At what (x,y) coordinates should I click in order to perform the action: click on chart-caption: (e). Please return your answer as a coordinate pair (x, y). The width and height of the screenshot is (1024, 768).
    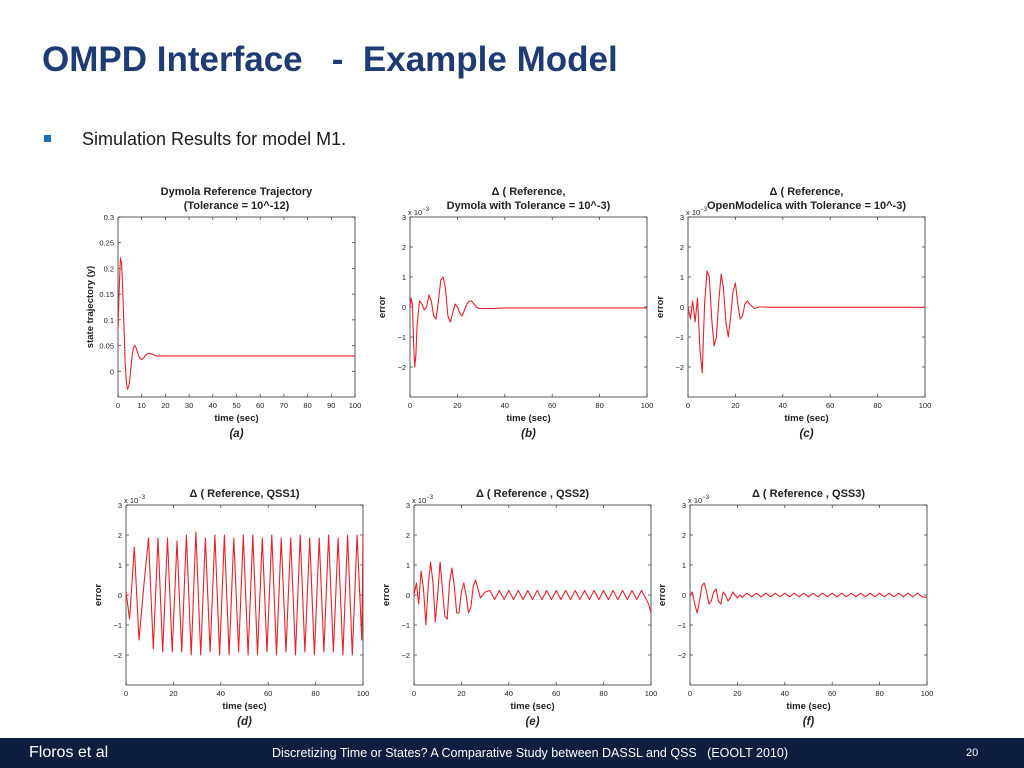
    Looking at the image, I should click on (532, 722).